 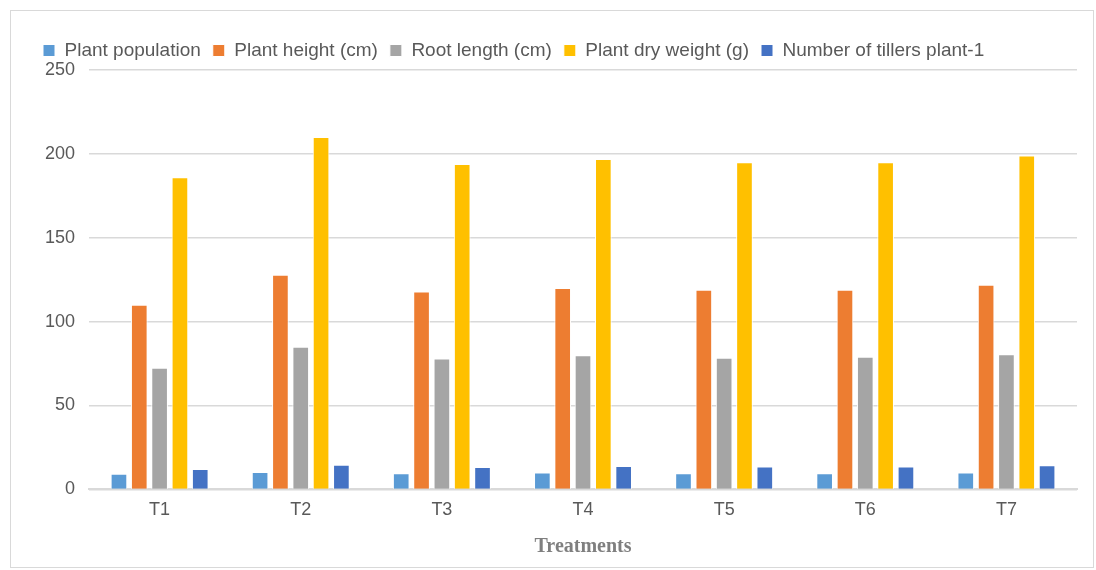 I want to click on legend-label: Plant height (cm), so click(x=306, y=49).